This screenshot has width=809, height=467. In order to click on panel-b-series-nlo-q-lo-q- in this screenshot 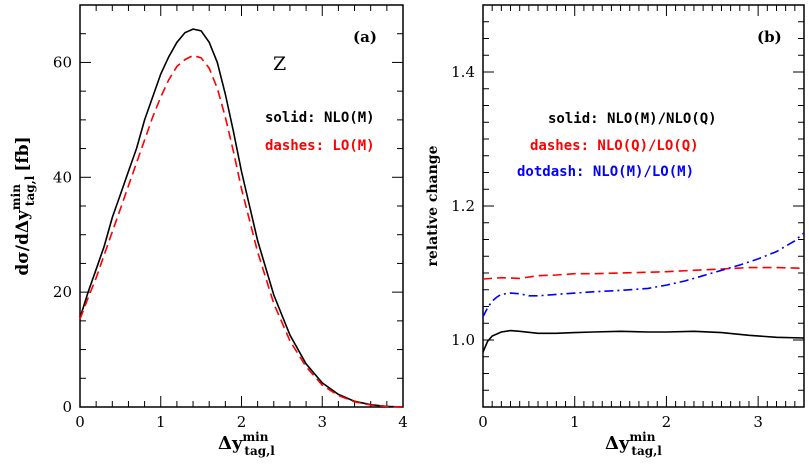, I will do `click(643, 273)`.